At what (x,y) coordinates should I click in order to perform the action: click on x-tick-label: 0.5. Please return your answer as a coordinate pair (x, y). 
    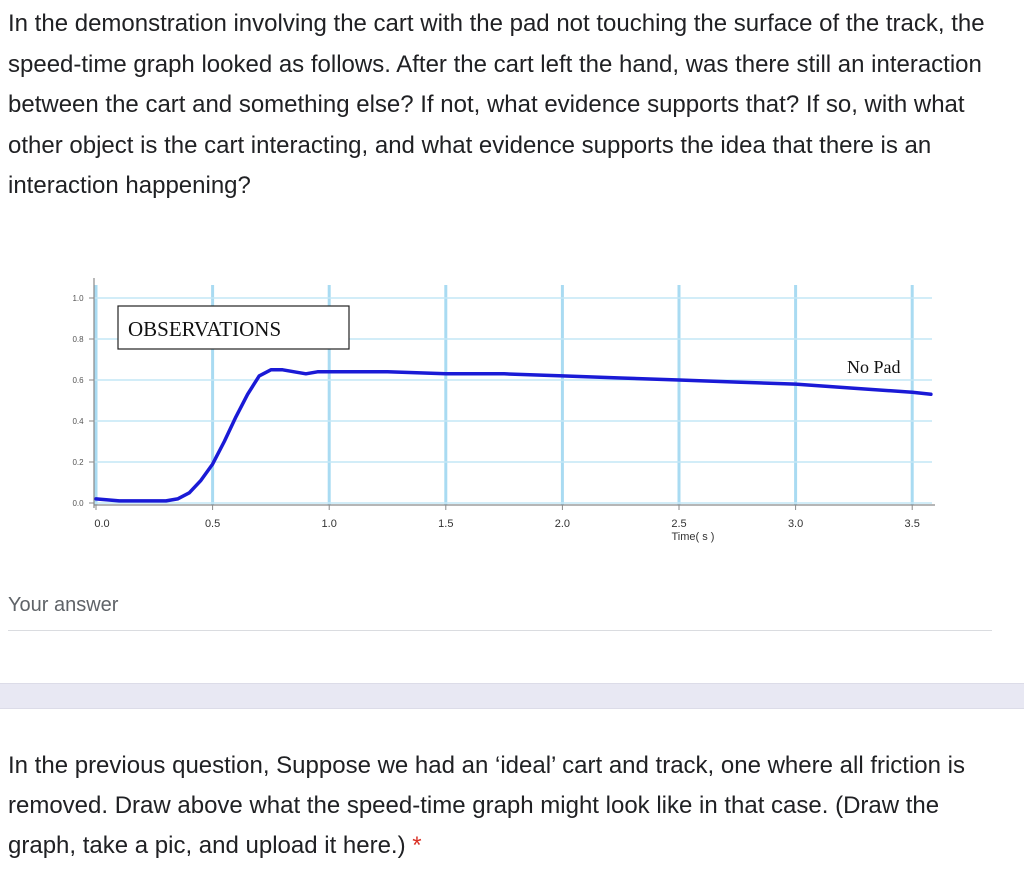
    Looking at the image, I should click on (212, 524).